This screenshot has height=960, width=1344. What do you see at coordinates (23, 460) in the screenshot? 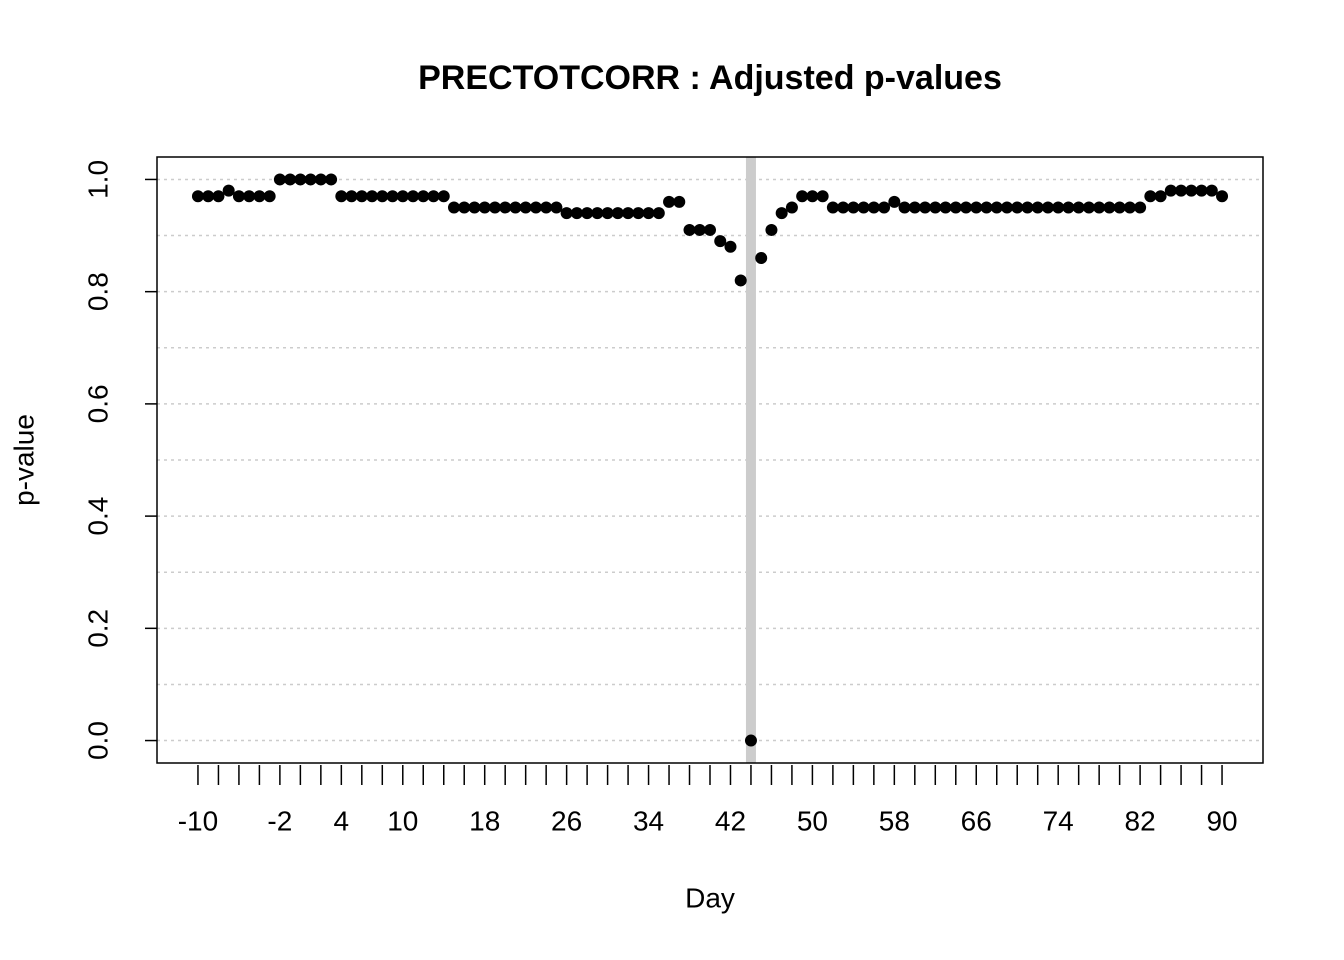
I see `y-axis-label: p-value` at bounding box center [23, 460].